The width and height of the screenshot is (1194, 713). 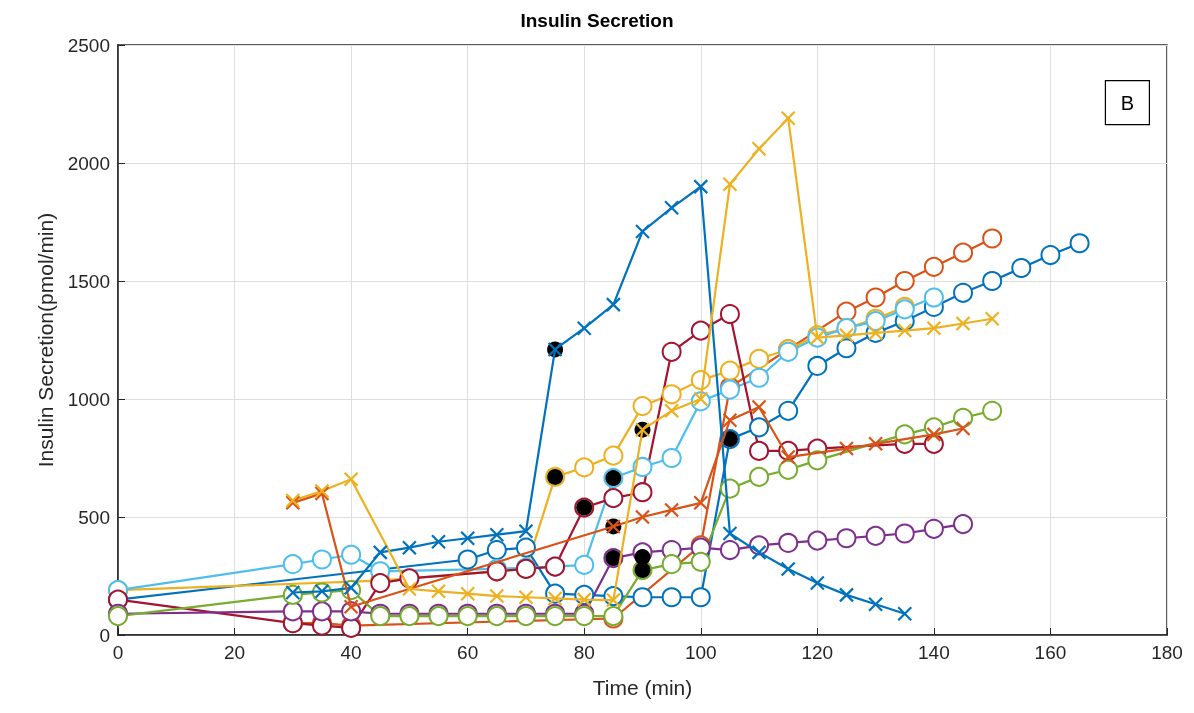 I want to click on y-tick-label: 1500, so click(x=88, y=281).